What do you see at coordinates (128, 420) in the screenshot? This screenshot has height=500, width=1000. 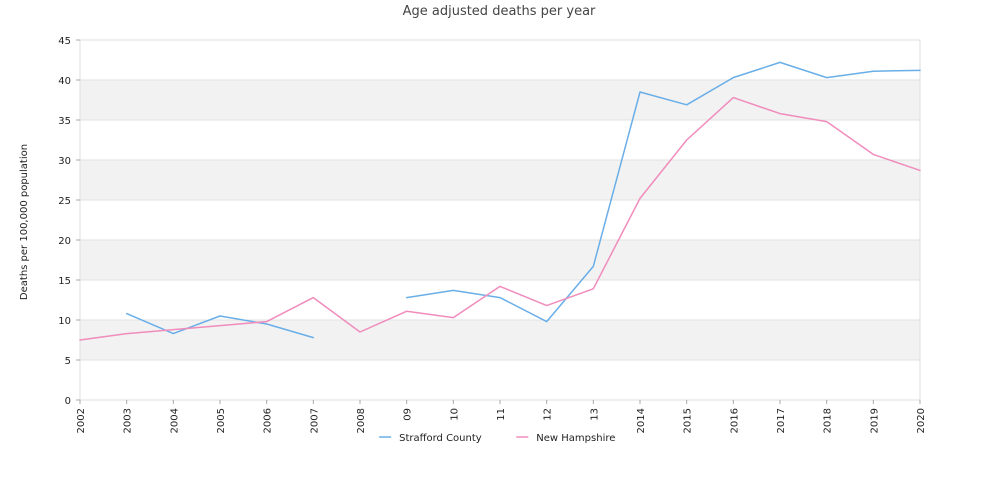 I see `x-tick-label: 2003` at bounding box center [128, 420].